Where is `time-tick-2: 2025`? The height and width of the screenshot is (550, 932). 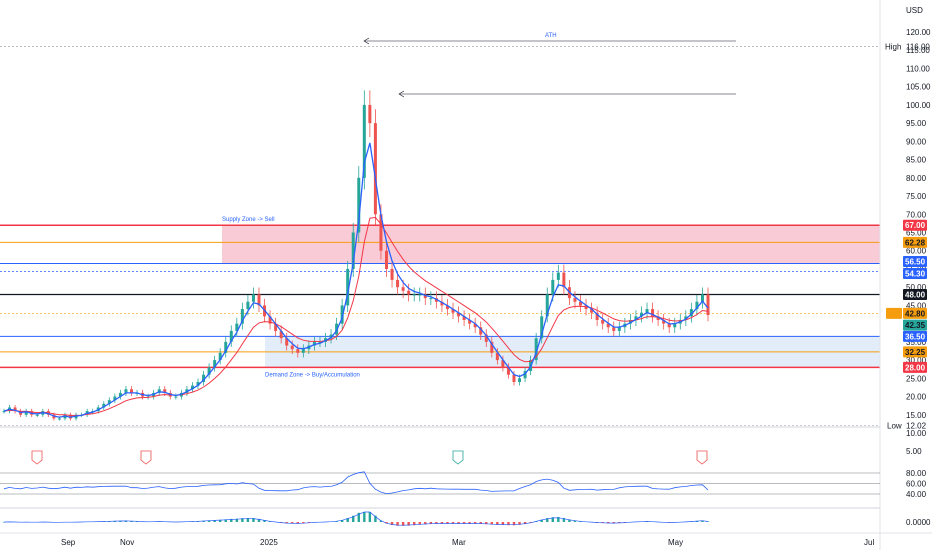 time-tick-2: 2025 is located at coordinates (269, 542).